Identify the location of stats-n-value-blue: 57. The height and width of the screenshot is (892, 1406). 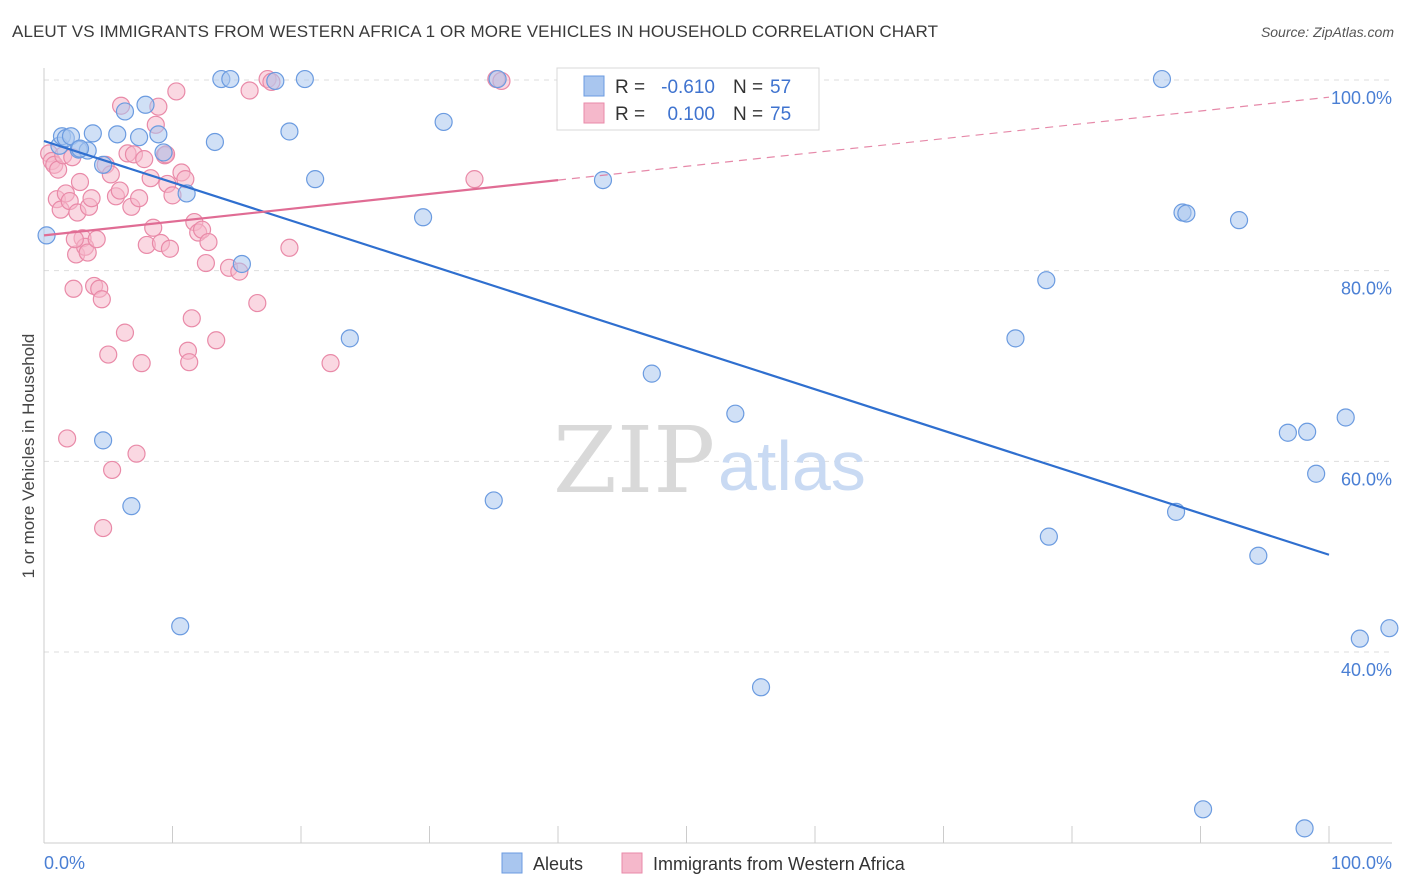
(780, 87).